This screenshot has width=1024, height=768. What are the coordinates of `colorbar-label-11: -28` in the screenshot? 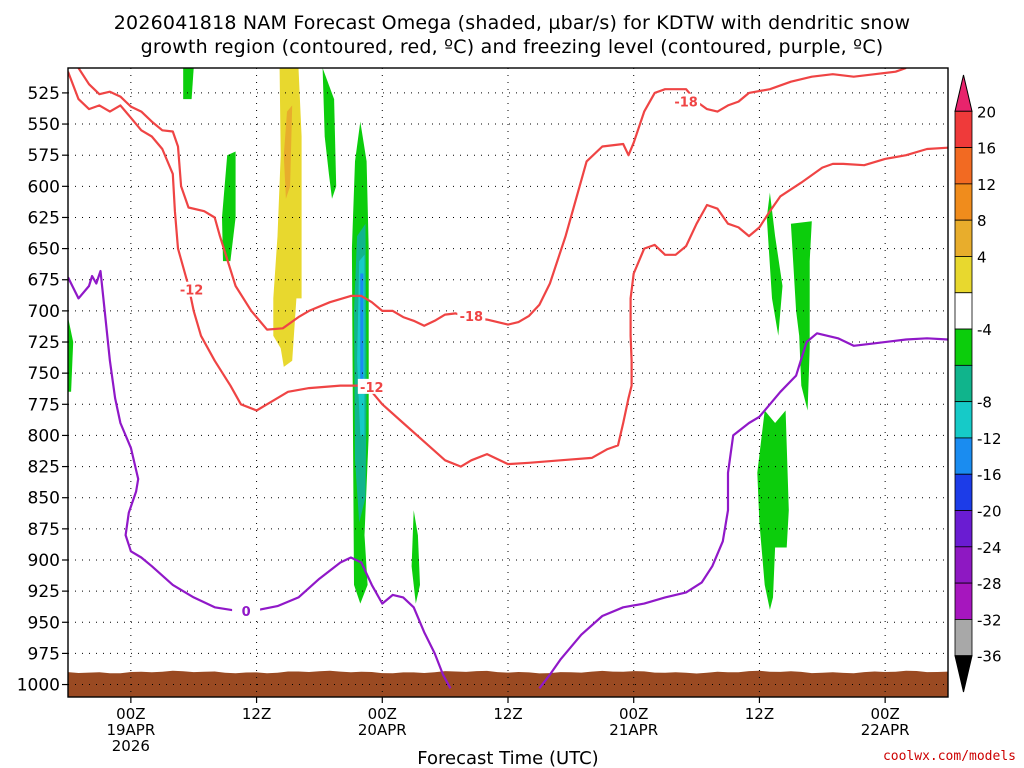 It's located at (989, 584).